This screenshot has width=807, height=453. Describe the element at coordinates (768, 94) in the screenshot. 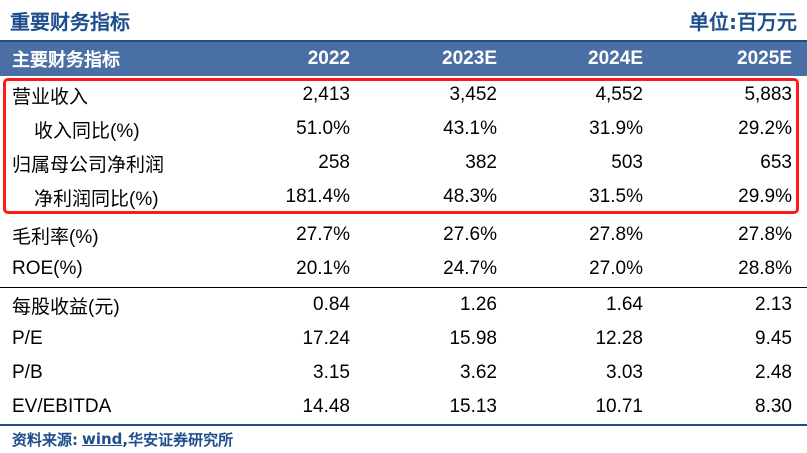

I see `cell-value: 5,883` at that location.